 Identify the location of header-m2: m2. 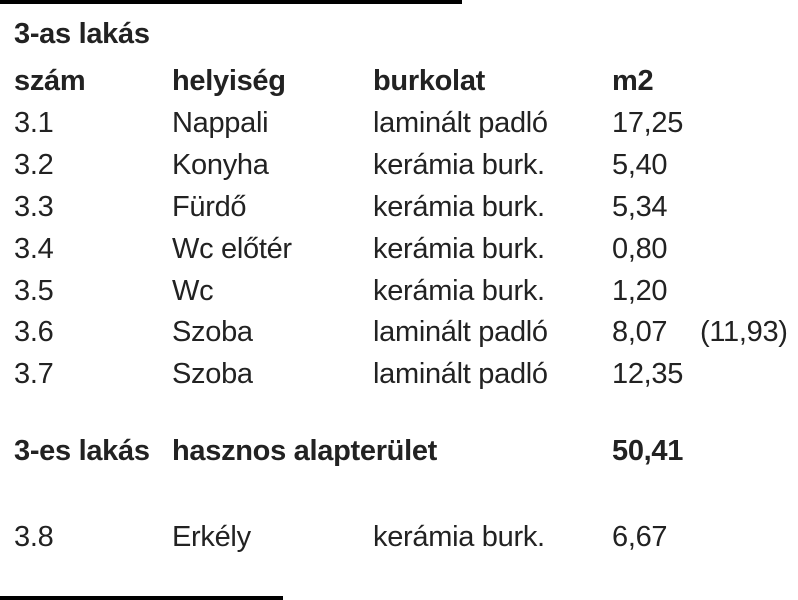
(633, 81).